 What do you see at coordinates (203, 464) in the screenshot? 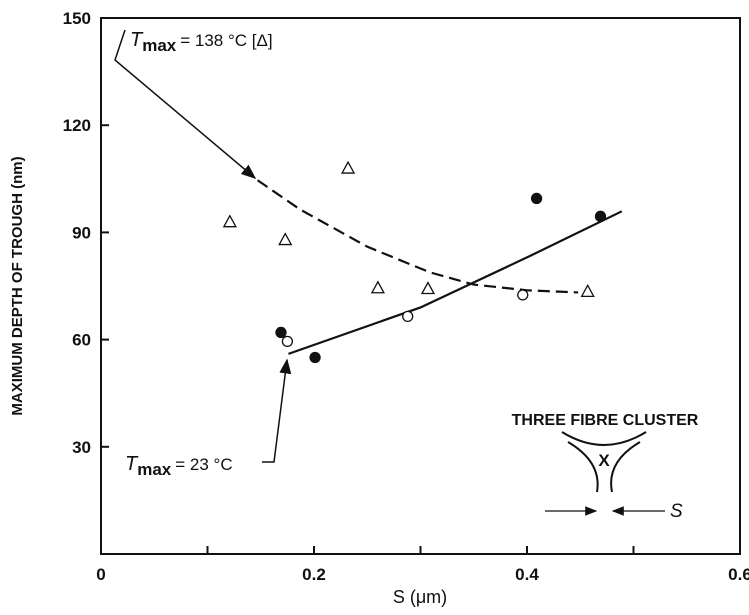
I see `annotation-text: = 23 °C` at bounding box center [203, 464].